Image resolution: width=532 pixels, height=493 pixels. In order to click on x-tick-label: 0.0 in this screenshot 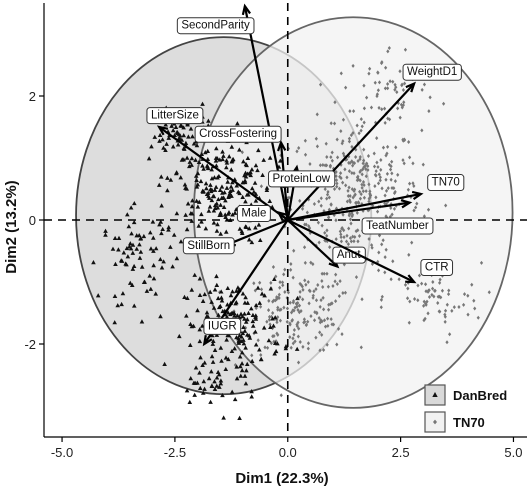, I will do `click(288, 452)`.